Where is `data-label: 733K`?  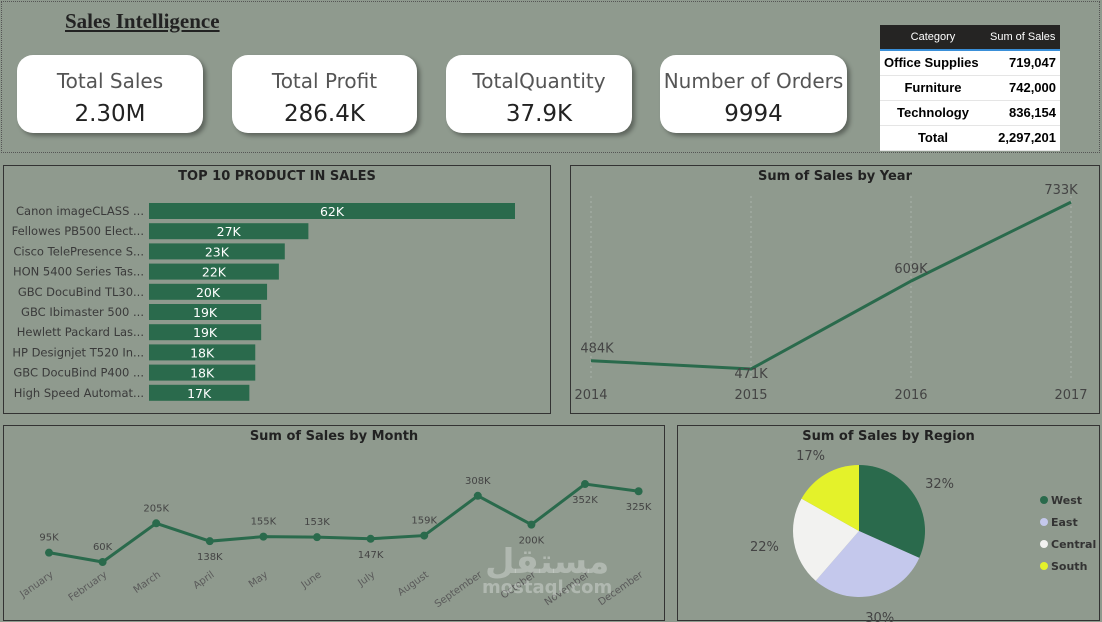
data-label: 733K is located at coordinates (1061, 190).